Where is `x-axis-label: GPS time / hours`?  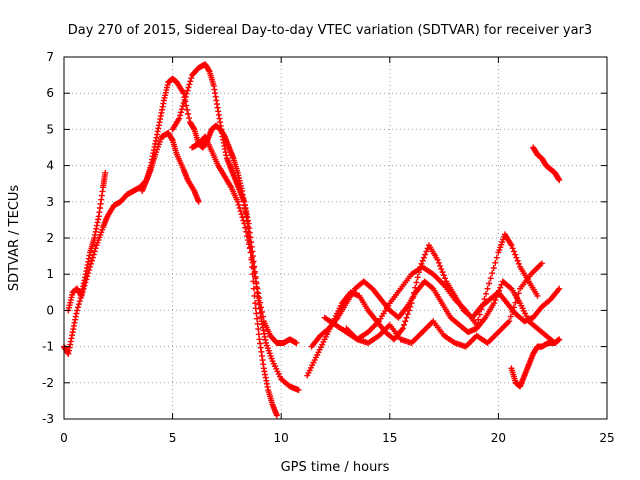 x-axis-label: GPS time / hours is located at coordinates (335, 467).